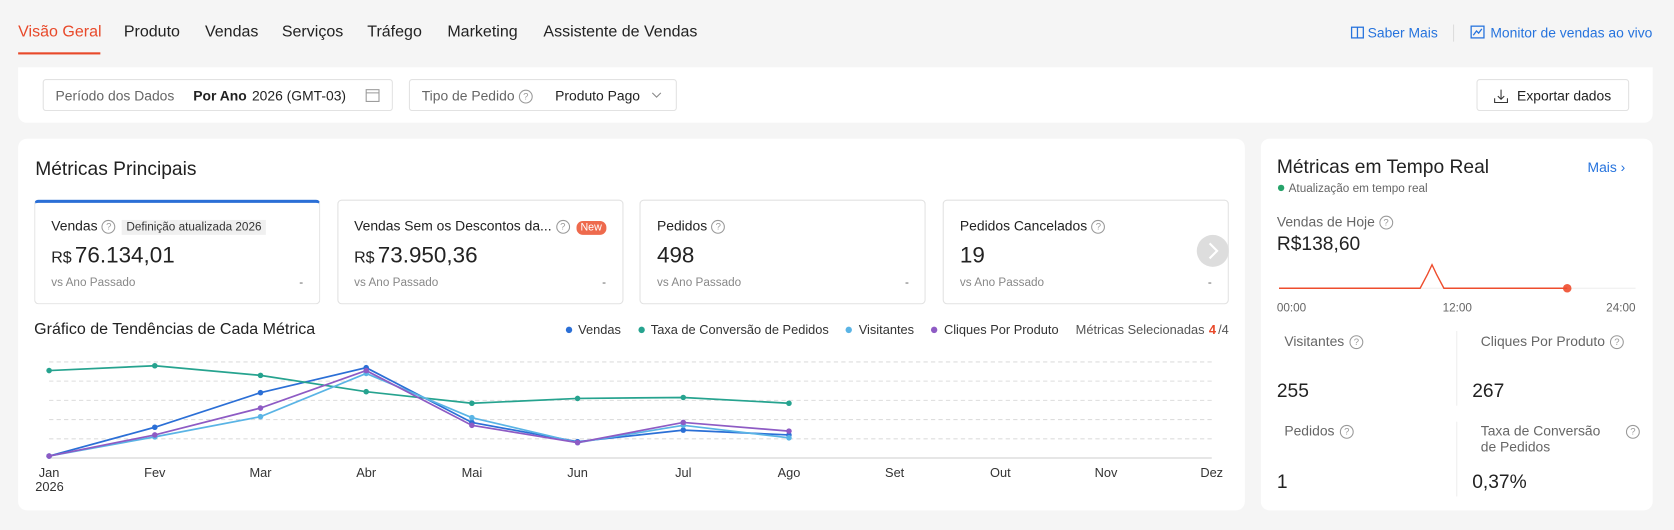  What do you see at coordinates (419, 414) in the screenshot?
I see `series-line` at bounding box center [419, 414].